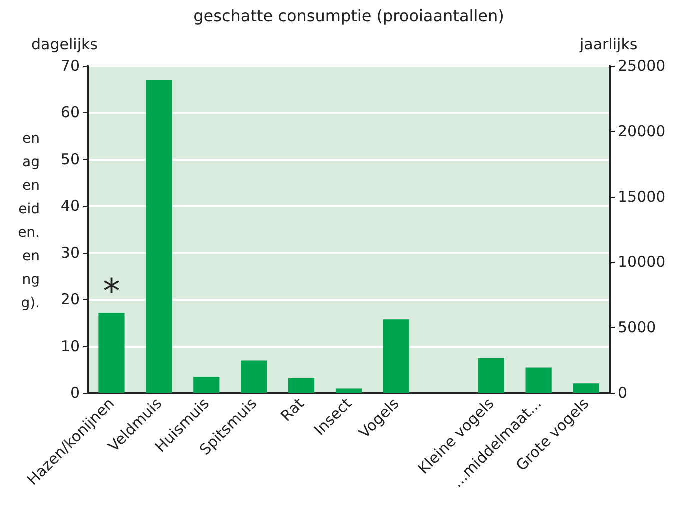  I want to click on text: en., so click(29, 233).